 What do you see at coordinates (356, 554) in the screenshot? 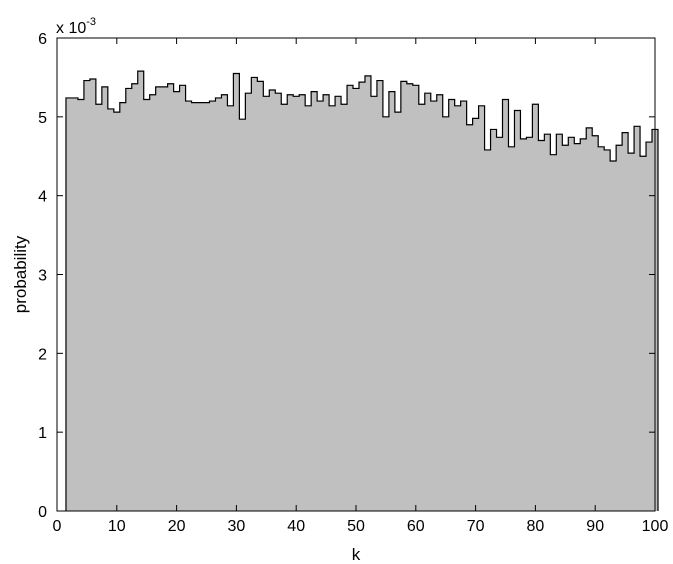
I see `x-axis-label: k` at bounding box center [356, 554].